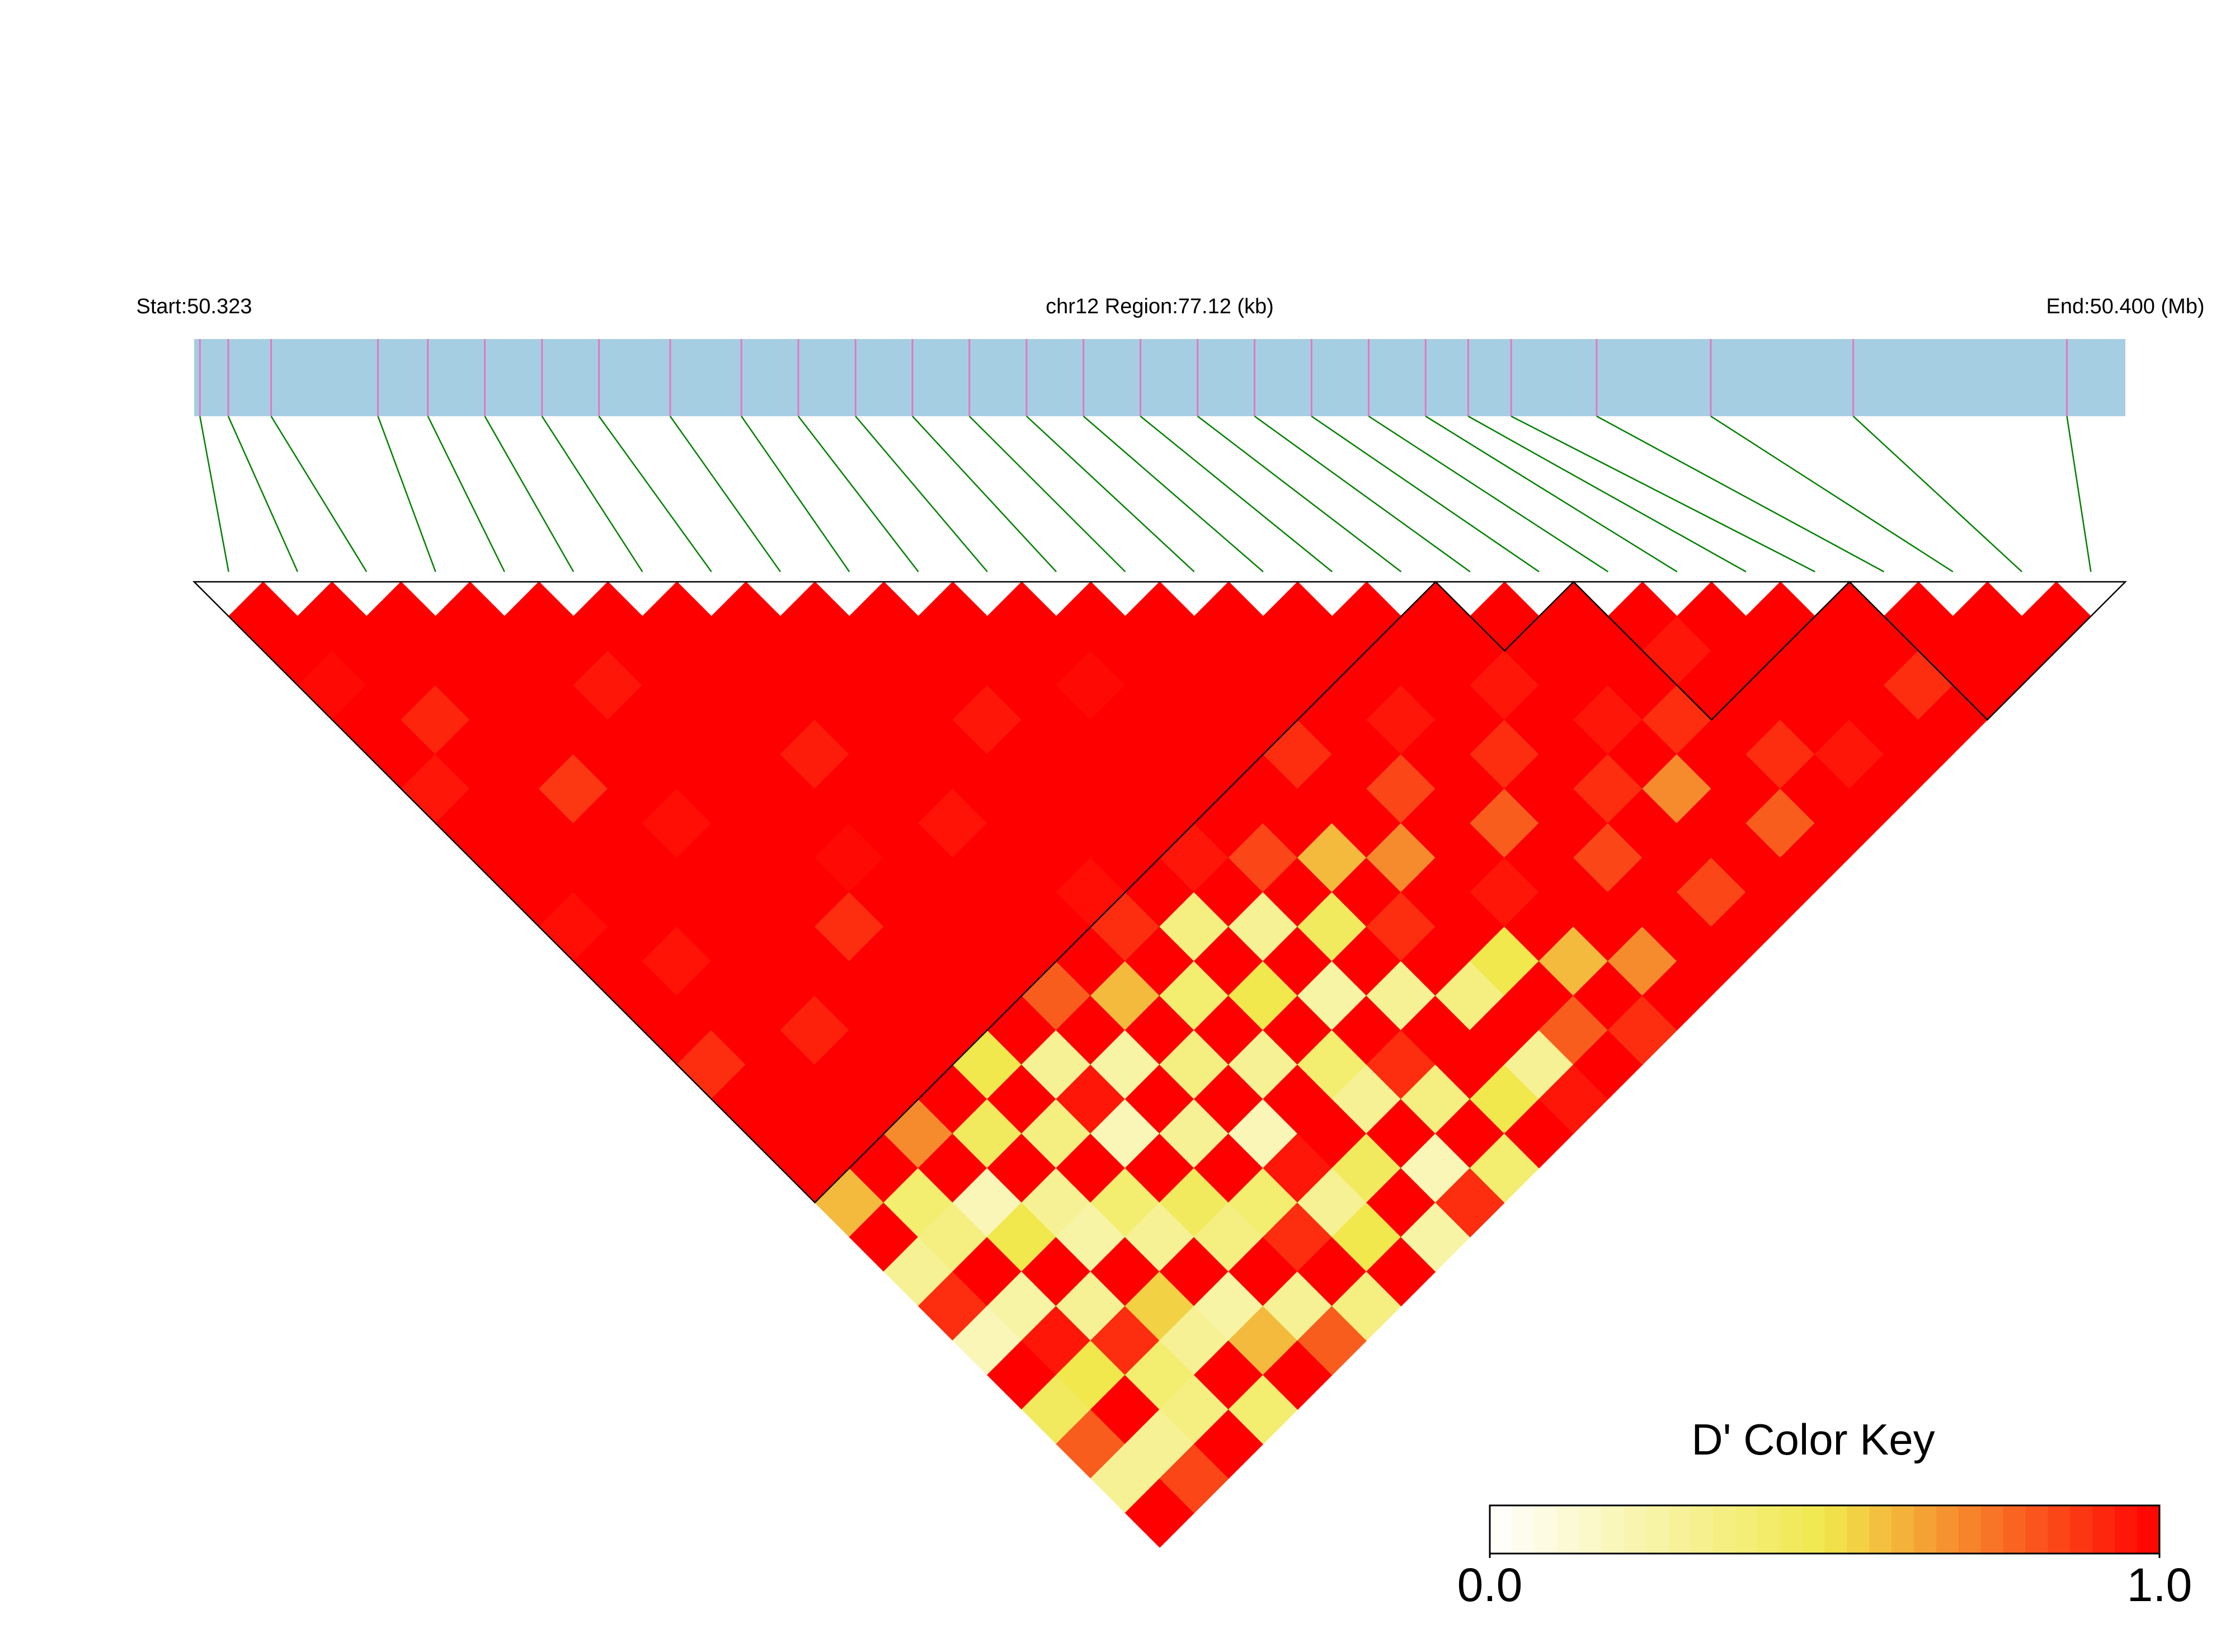 This screenshot has height=1652, width=2235. I want to click on end-label: End:50.400 (Mb), so click(2125, 306).